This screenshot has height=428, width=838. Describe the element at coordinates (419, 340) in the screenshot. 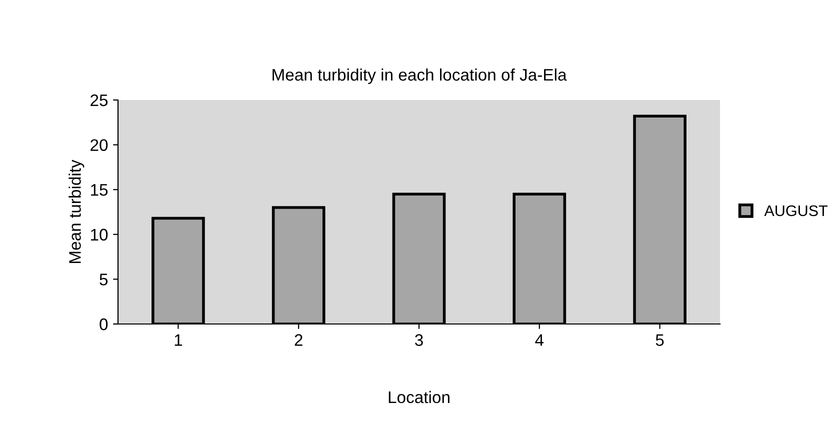

I see `x-tick-label: 3` at that location.